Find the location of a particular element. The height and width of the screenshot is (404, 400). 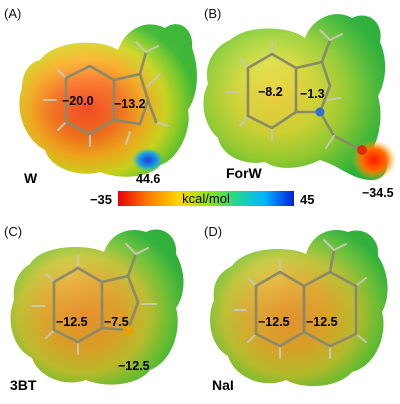

molecule-nai is located at coordinates (300, 299).